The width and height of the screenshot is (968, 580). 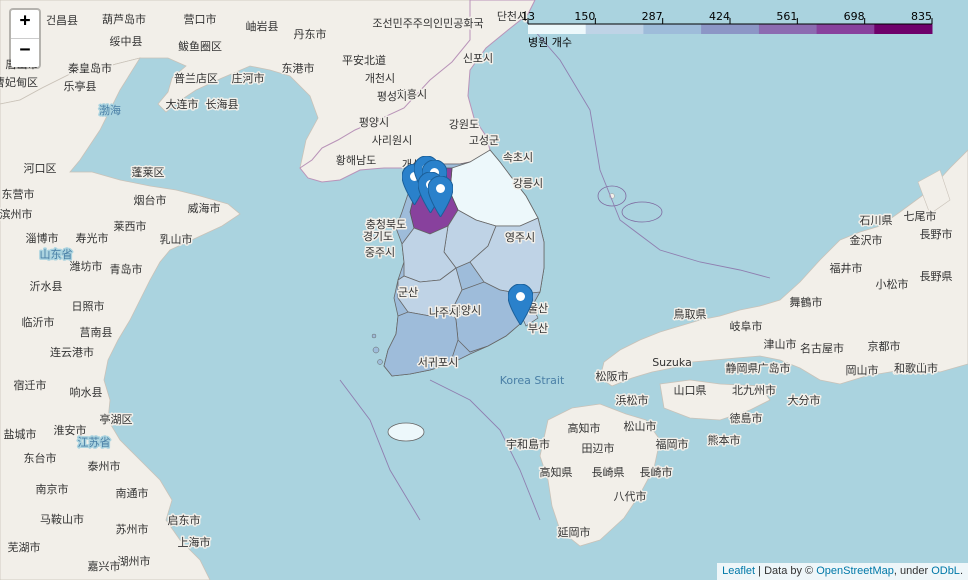 What do you see at coordinates (204, 208) in the screenshot?
I see `map-place-label: 威海市` at bounding box center [204, 208].